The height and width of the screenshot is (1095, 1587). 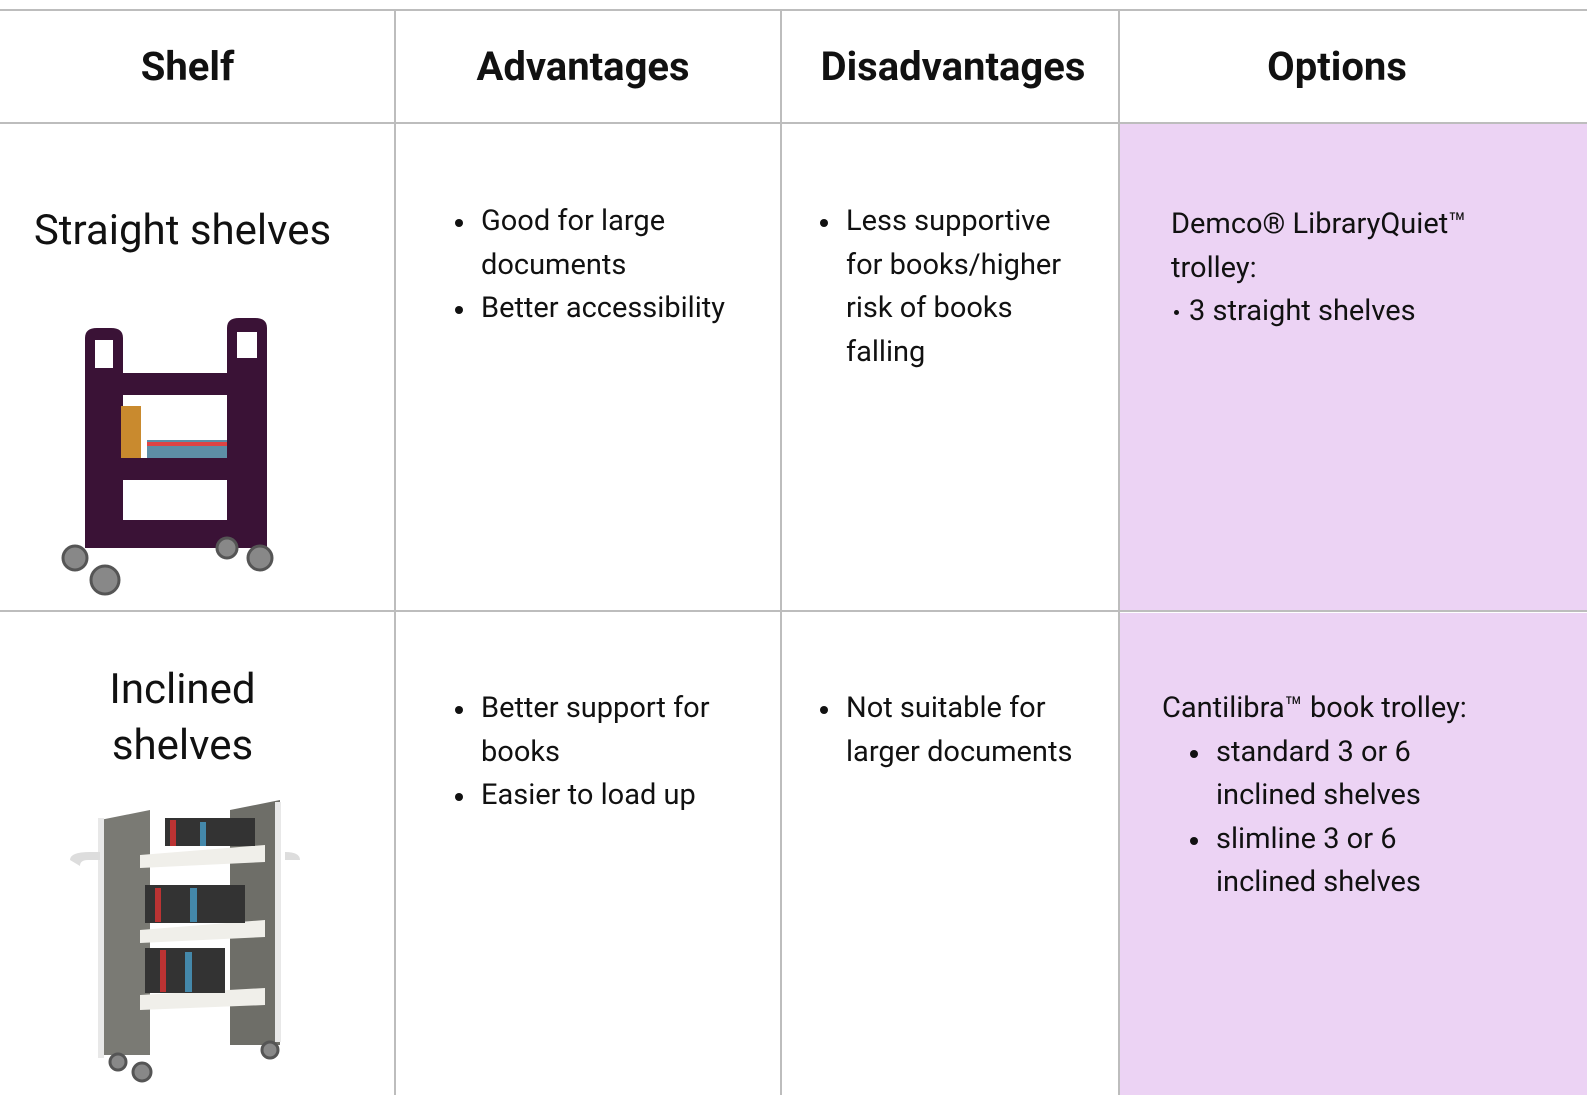 I want to click on list-item: slimline 3 or 6 inclined shelves, so click(x=1318, y=861).